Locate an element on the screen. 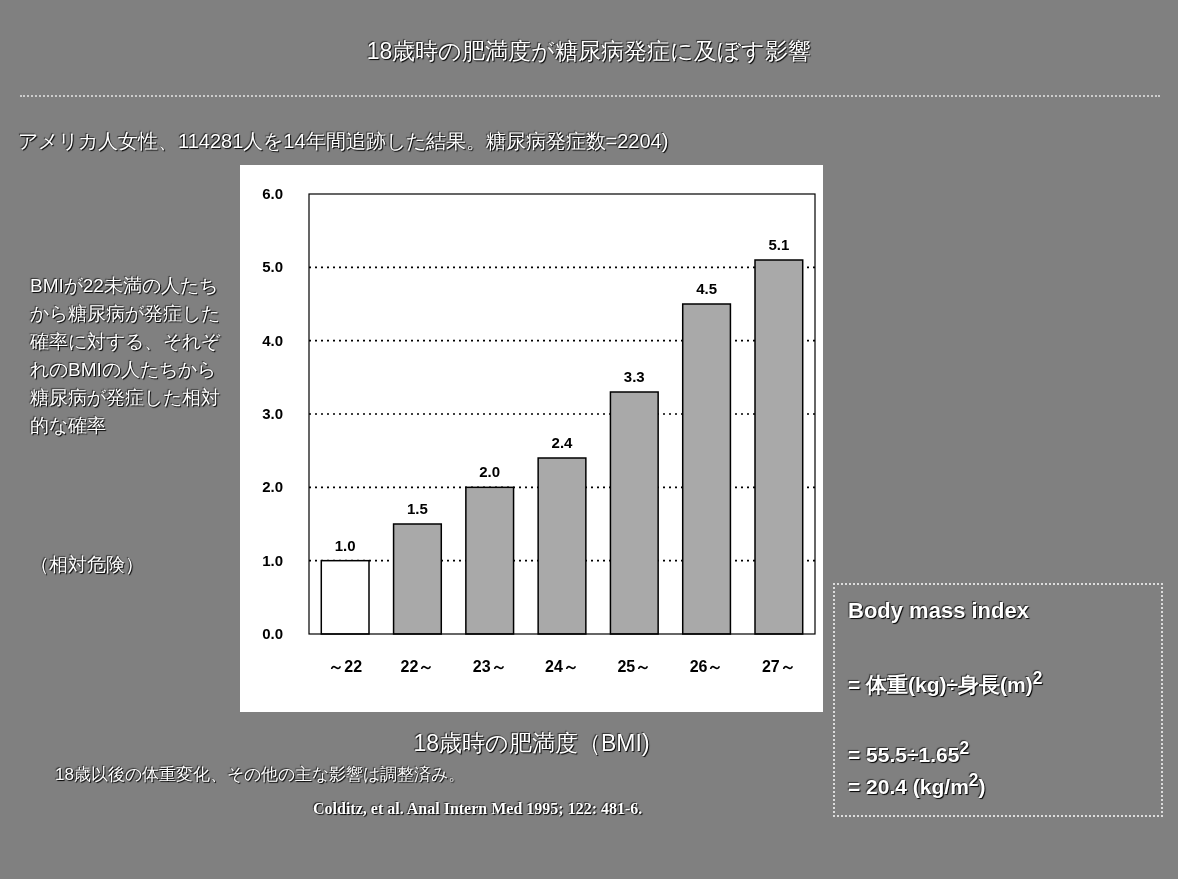 The image size is (1178, 879). text: 18歳以後の体重変化、その他の主な影響は調整済み。 is located at coordinates (260, 775).